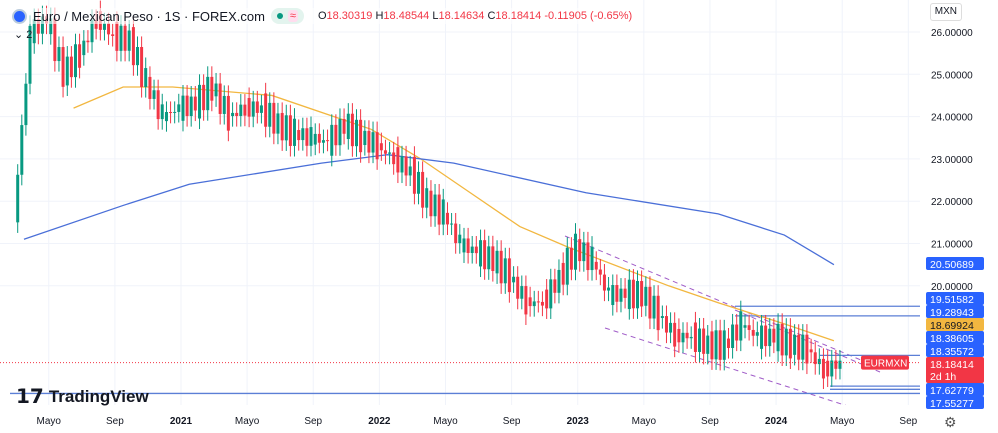 This screenshot has height=433, width=998. I want to click on currency-selector: MXN, so click(945, 12).